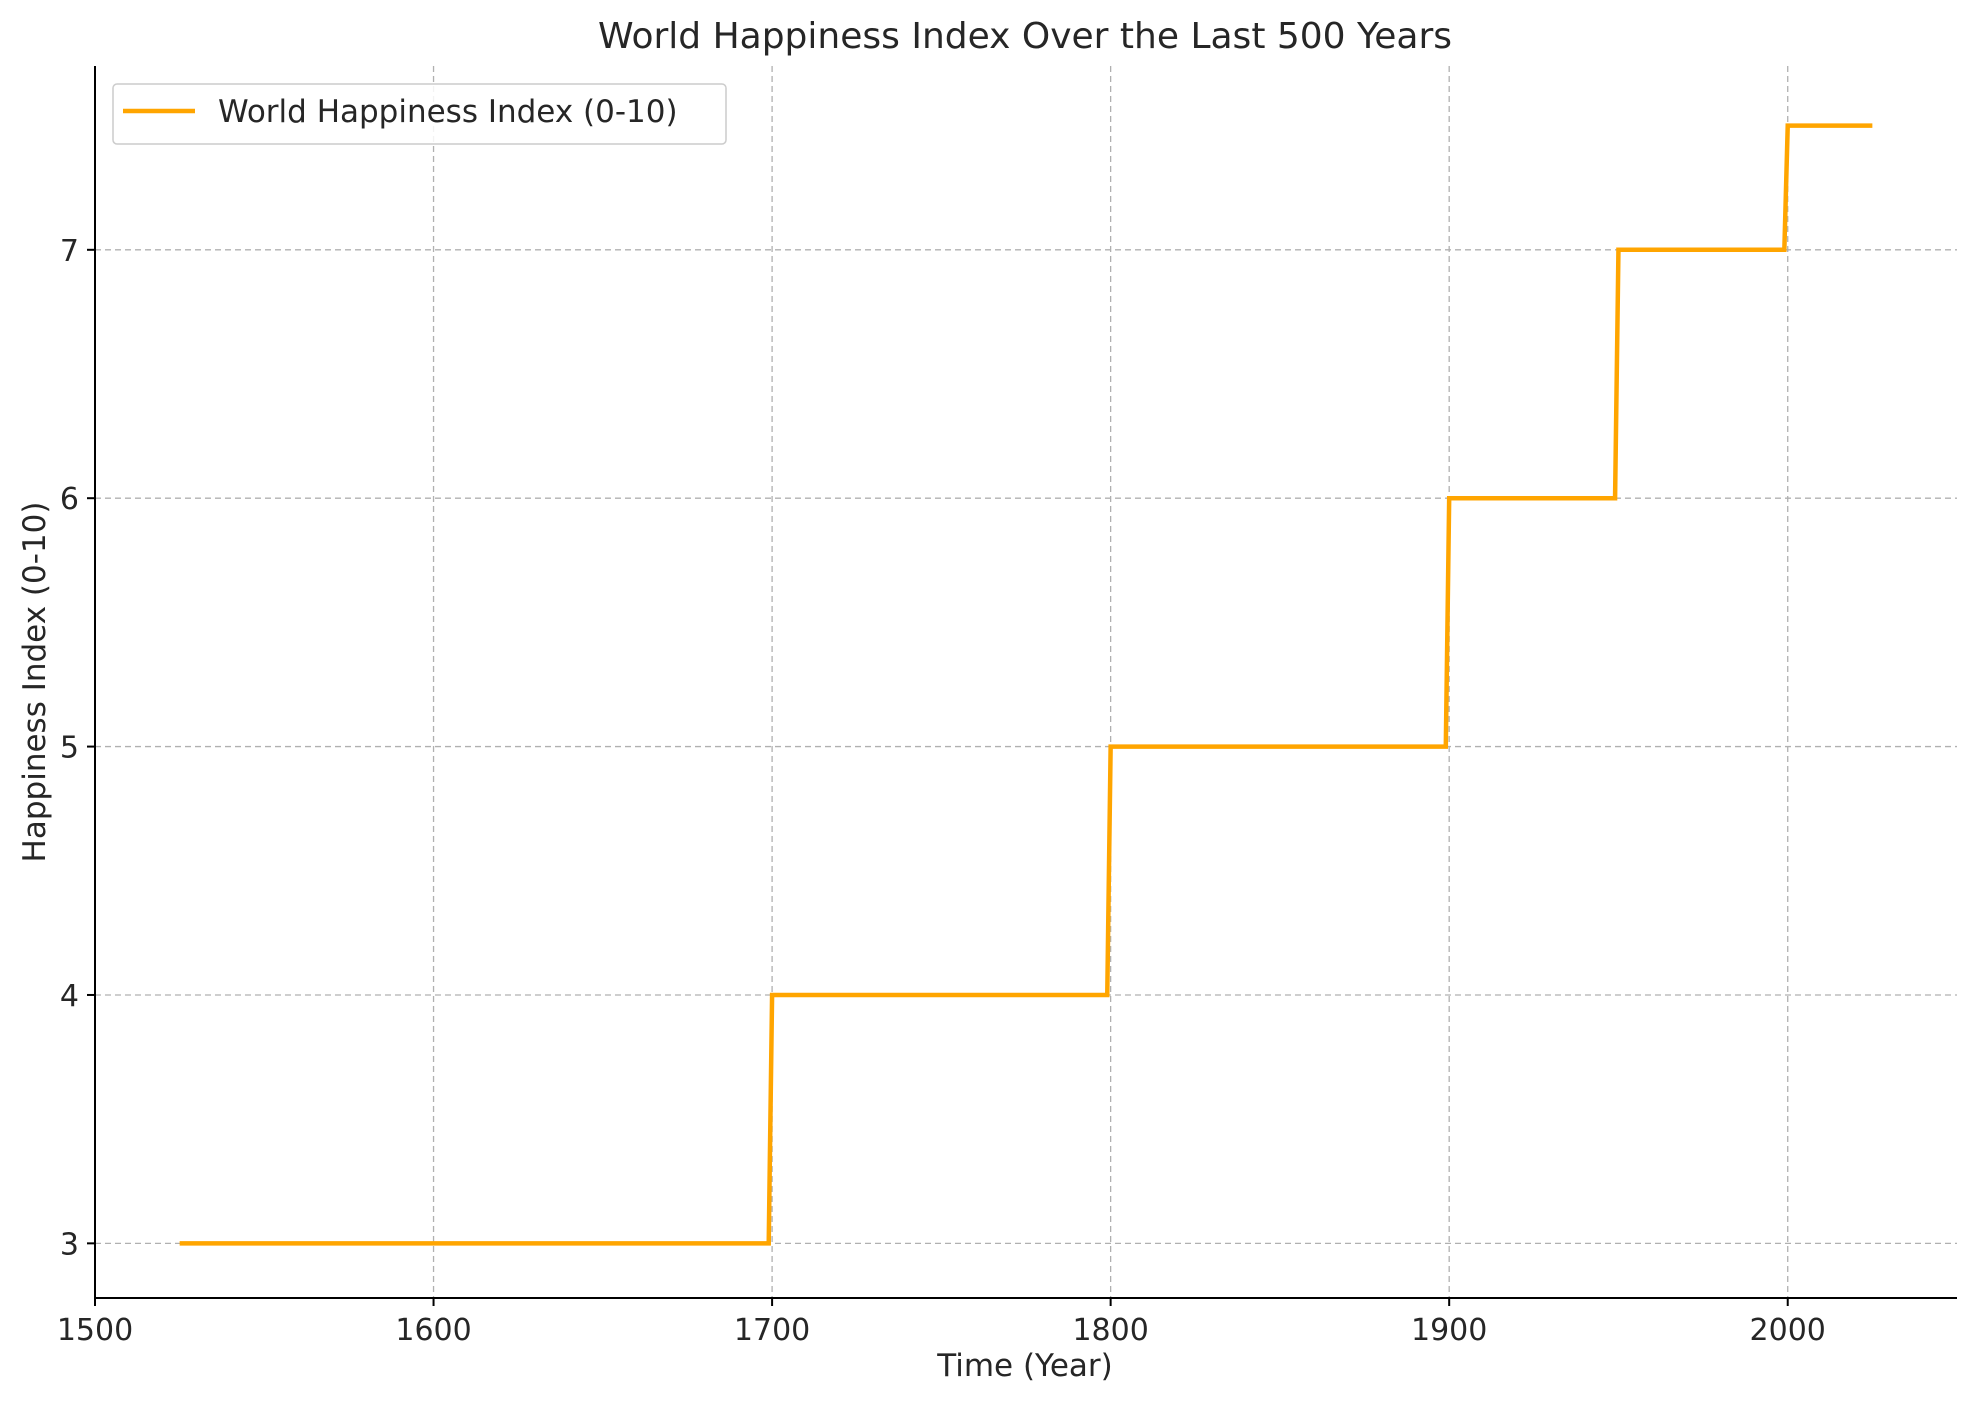 Image resolution: width=1975 pixels, height=1405 pixels. What do you see at coordinates (69, 748) in the screenshot?
I see `y-tick-label: 5` at bounding box center [69, 748].